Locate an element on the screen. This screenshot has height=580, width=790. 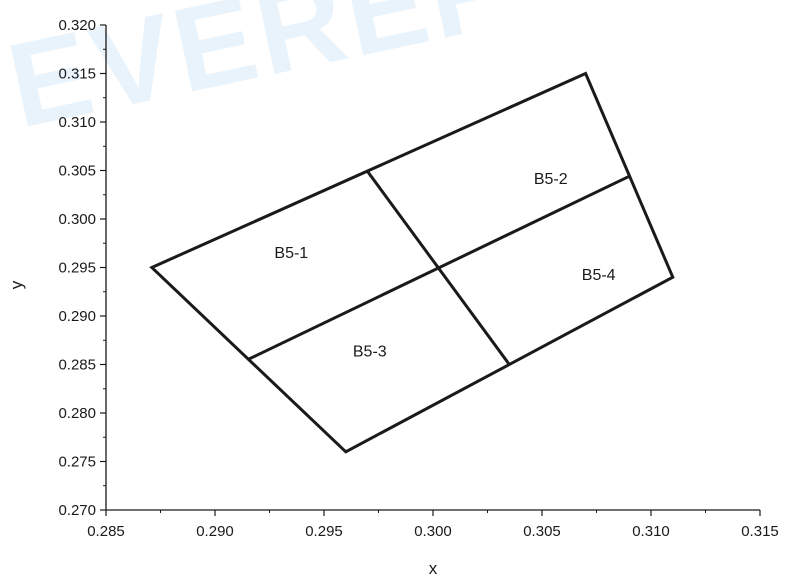
y-tick-label: 0.290 is located at coordinates (77, 316).